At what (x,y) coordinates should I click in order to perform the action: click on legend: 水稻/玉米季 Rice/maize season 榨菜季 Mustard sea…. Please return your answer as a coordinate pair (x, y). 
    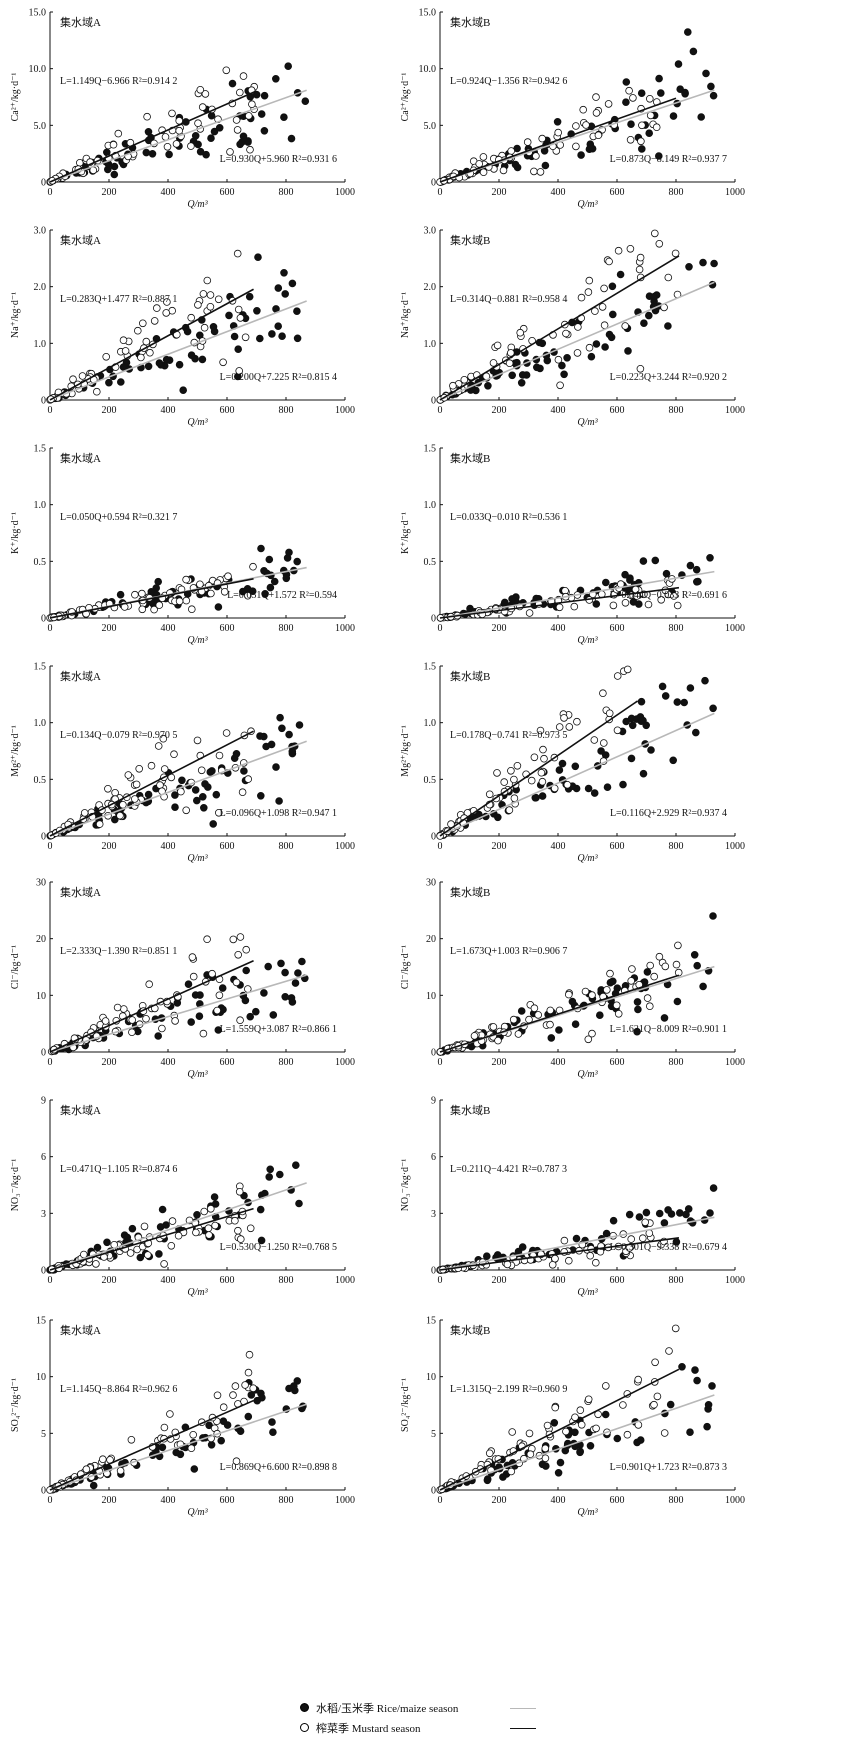
    Looking at the image, I should click on (510, 1722).